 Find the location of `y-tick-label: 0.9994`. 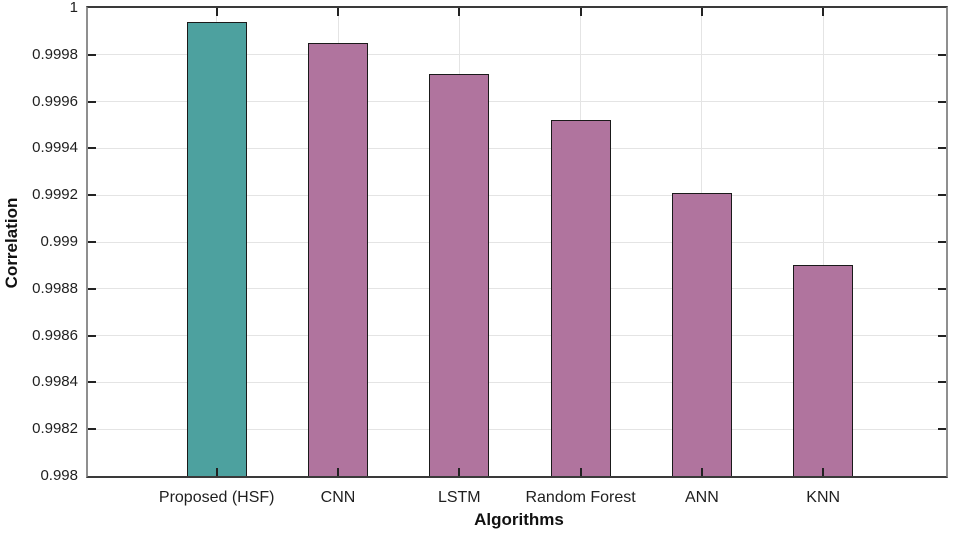

y-tick-label: 0.9994 is located at coordinates (55, 148).